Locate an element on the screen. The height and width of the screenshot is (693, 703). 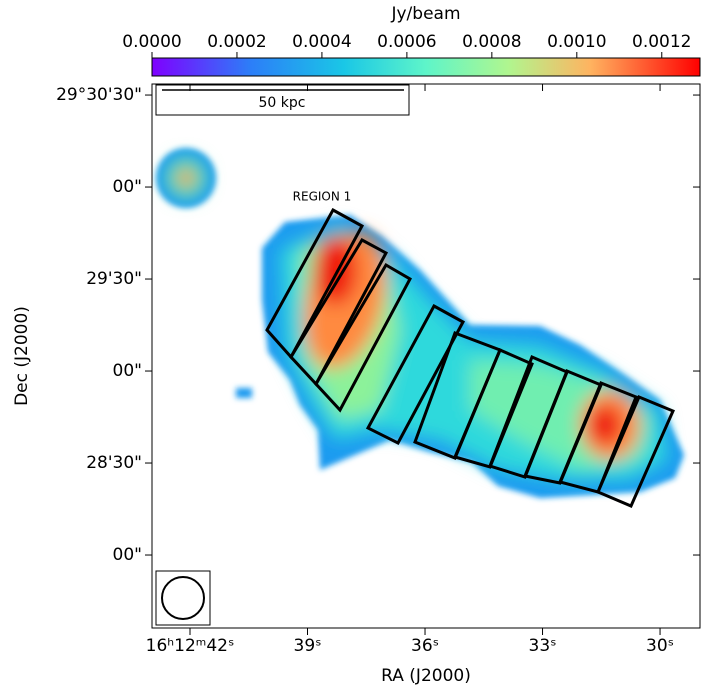
y-tick-label: 29'30" is located at coordinates (114, 279).